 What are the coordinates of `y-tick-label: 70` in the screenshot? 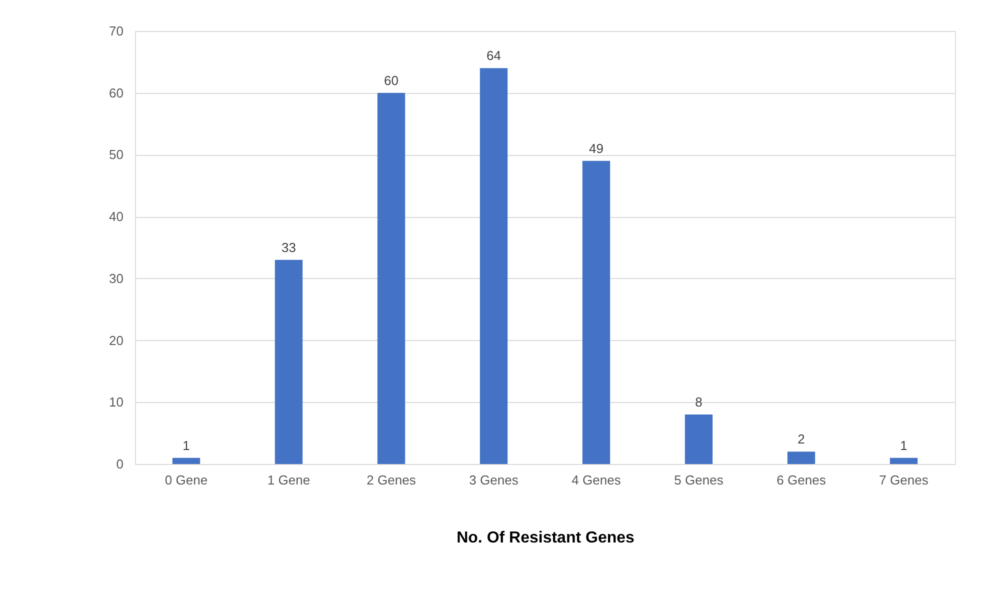 It's located at (116, 31).